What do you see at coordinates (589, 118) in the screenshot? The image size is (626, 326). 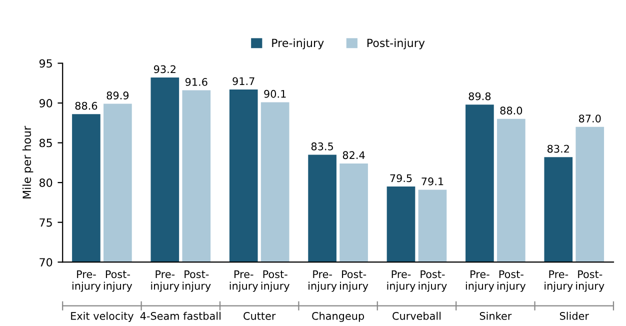 I see `data-label: 87.0` at bounding box center [589, 118].